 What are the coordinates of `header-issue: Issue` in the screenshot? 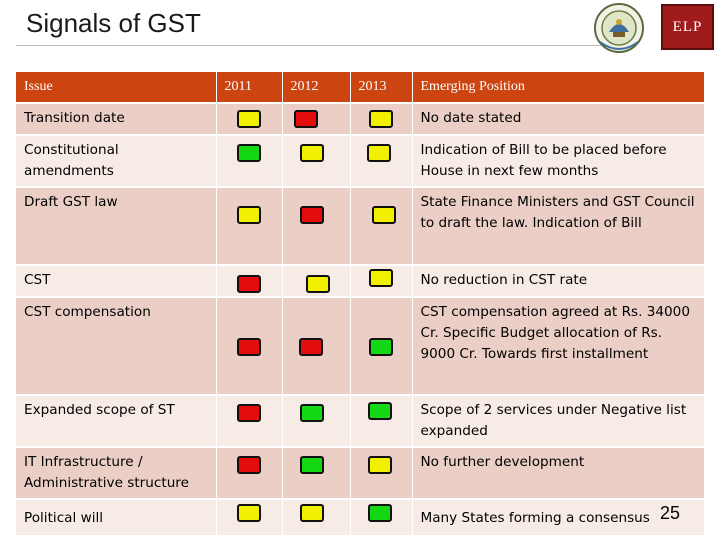 It's located at (116, 87).